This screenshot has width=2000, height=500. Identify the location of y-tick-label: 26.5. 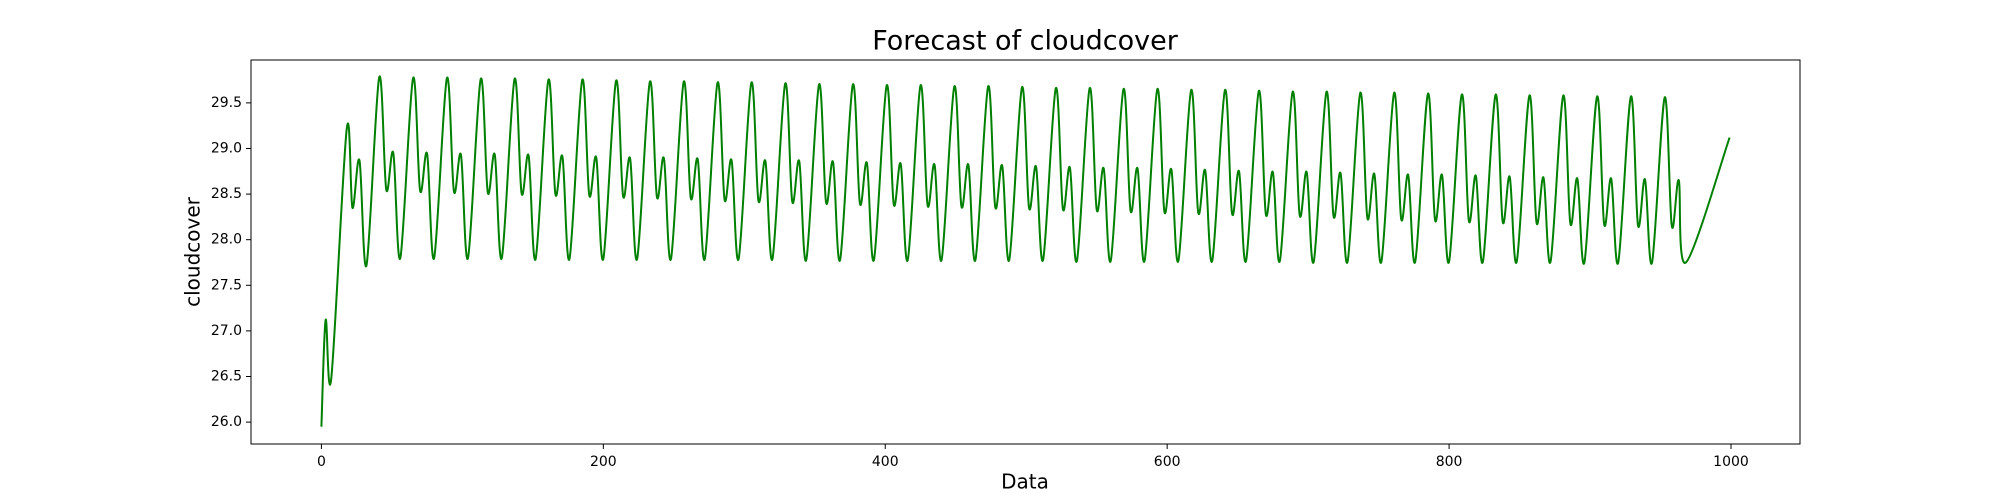
(226, 377).